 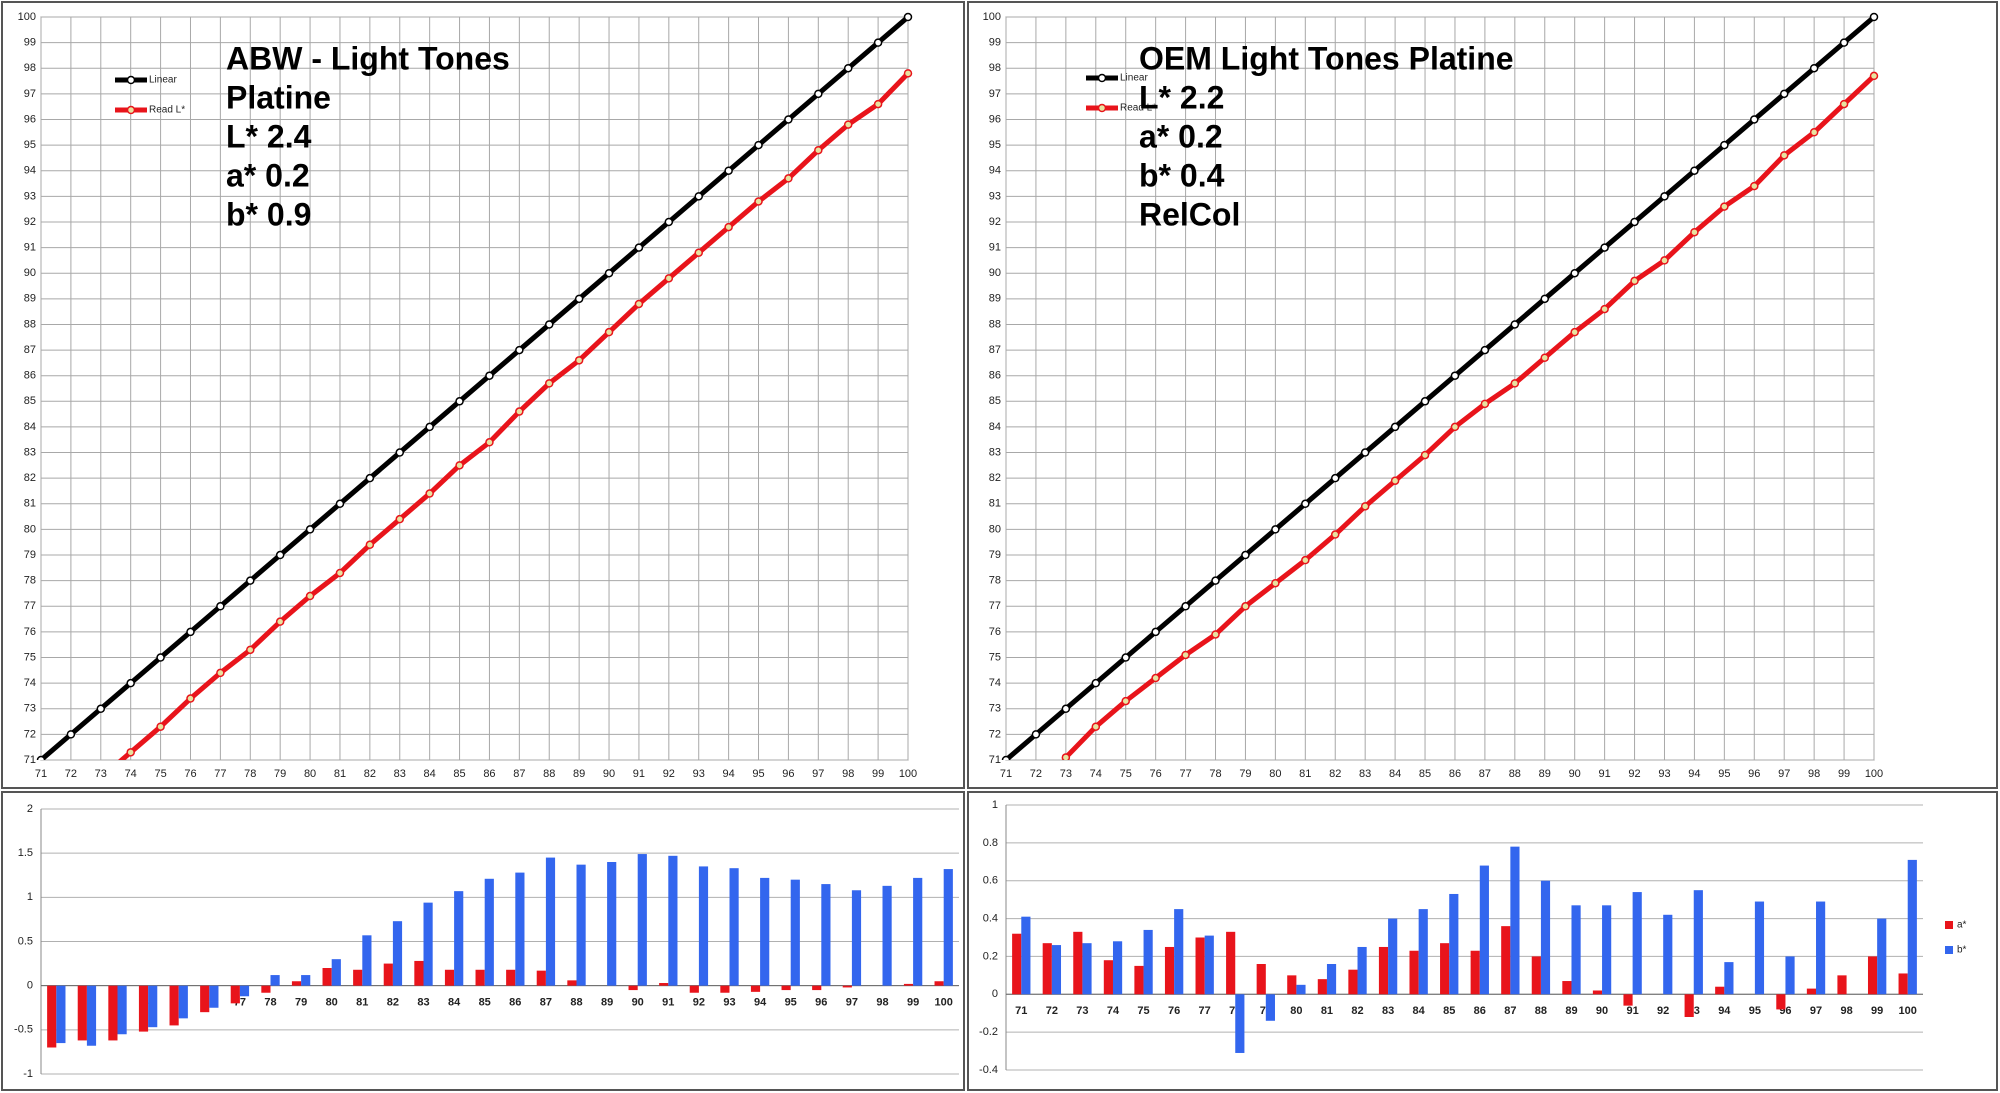 I want to click on y-tick-label: -1, so click(x=28, y=1074).